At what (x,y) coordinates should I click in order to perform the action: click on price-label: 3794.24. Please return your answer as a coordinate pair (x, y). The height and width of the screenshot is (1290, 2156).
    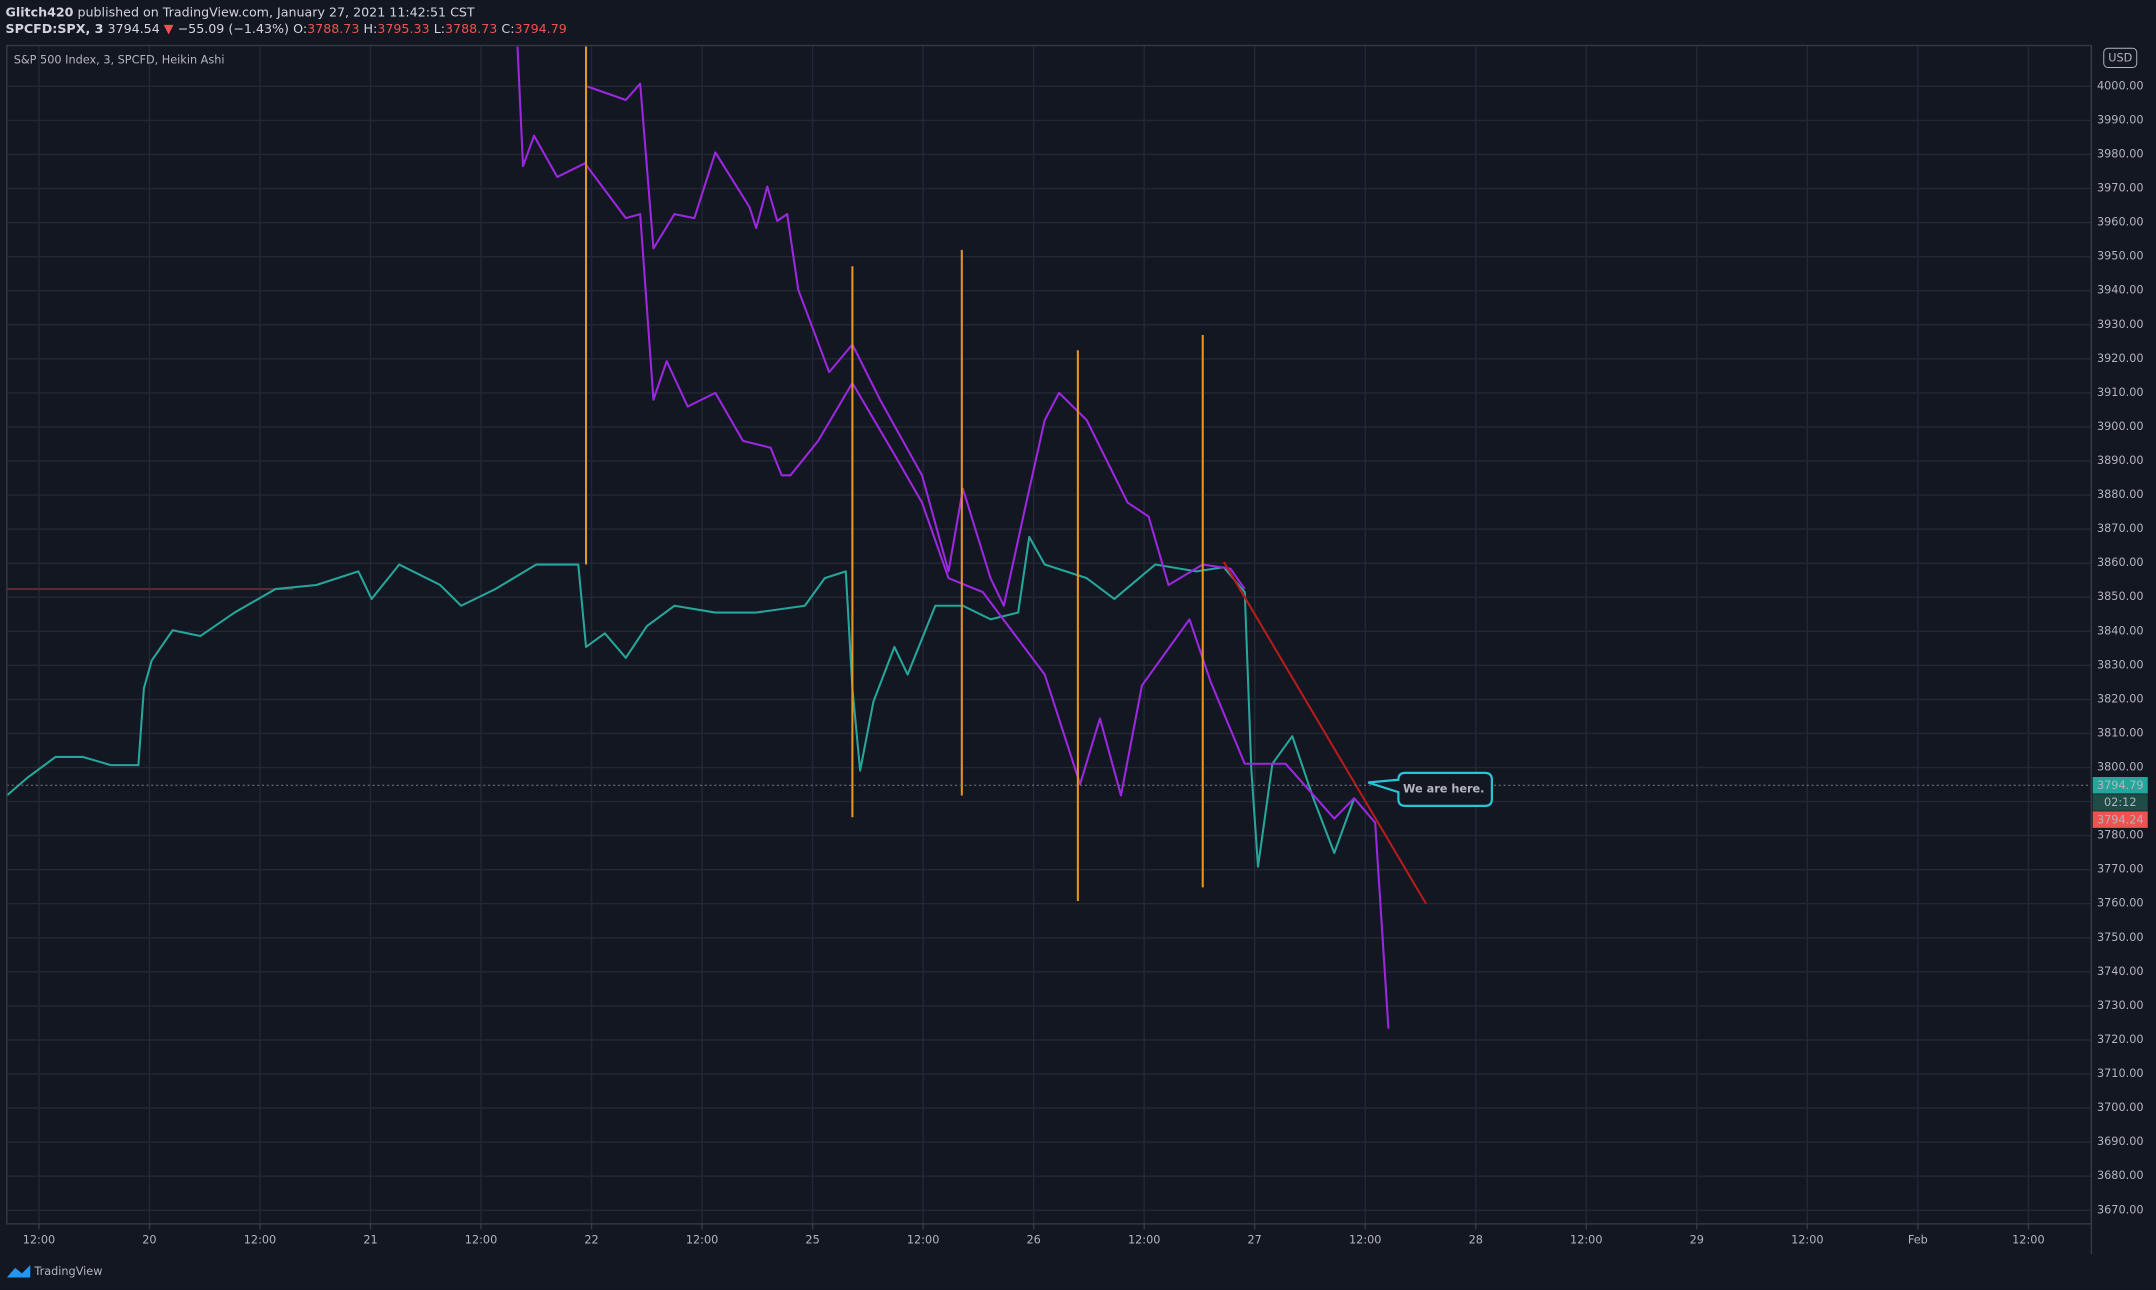
    Looking at the image, I should click on (2120, 819).